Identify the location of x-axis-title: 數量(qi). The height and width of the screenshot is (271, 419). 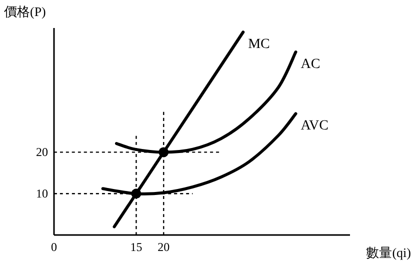
(388, 252).